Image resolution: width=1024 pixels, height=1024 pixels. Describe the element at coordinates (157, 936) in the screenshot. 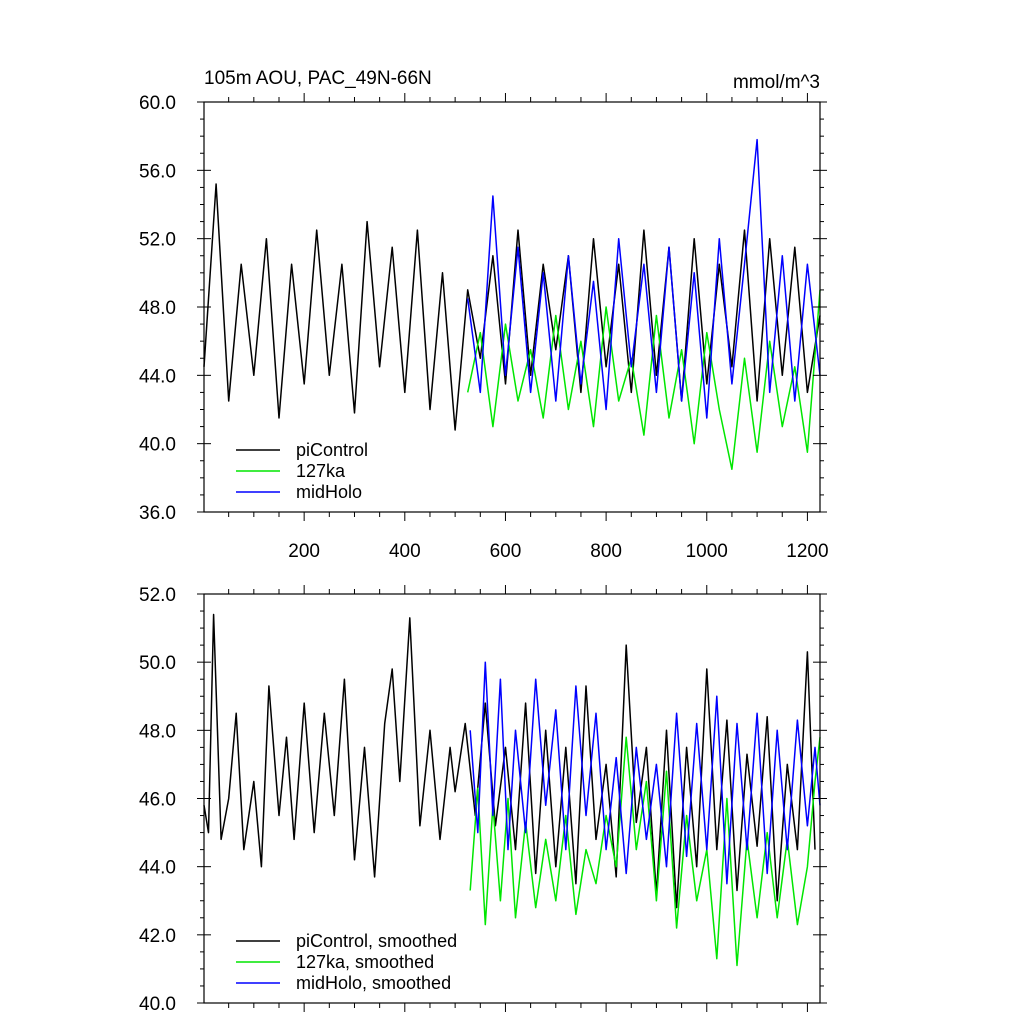

I see `y-tick-label: 42.0` at that location.